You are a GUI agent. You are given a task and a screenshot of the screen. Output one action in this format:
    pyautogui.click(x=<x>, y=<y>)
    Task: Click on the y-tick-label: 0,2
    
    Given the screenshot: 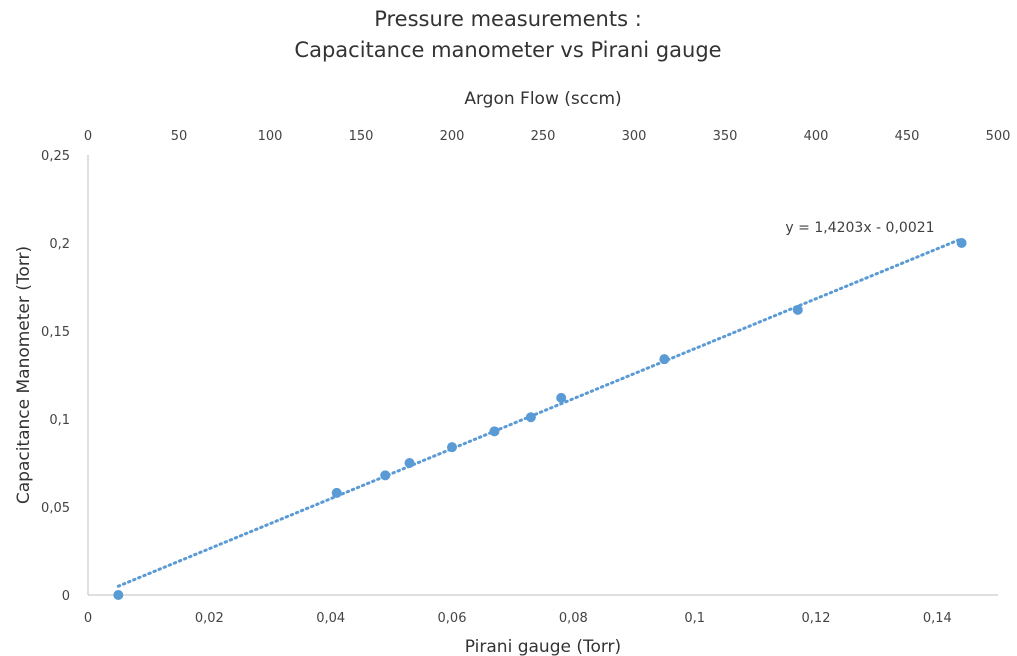 What is the action you would take?
    pyautogui.click(x=59, y=244)
    